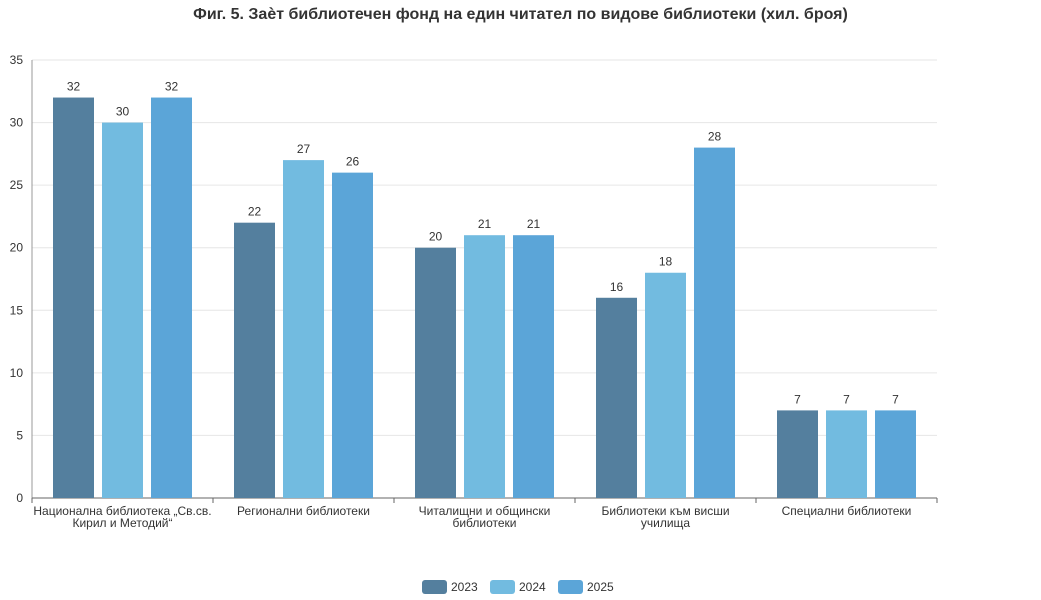 This screenshot has height=600, width=1041. What do you see at coordinates (666, 262) in the screenshot?
I see `data-label: 18` at bounding box center [666, 262].